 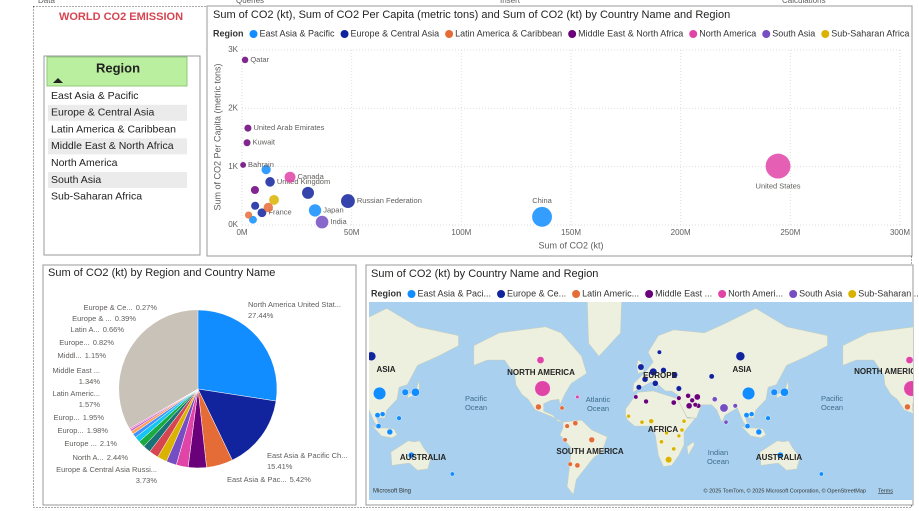 What do you see at coordinates (727, 33) in the screenshot?
I see `legend-label: North America` at bounding box center [727, 33].